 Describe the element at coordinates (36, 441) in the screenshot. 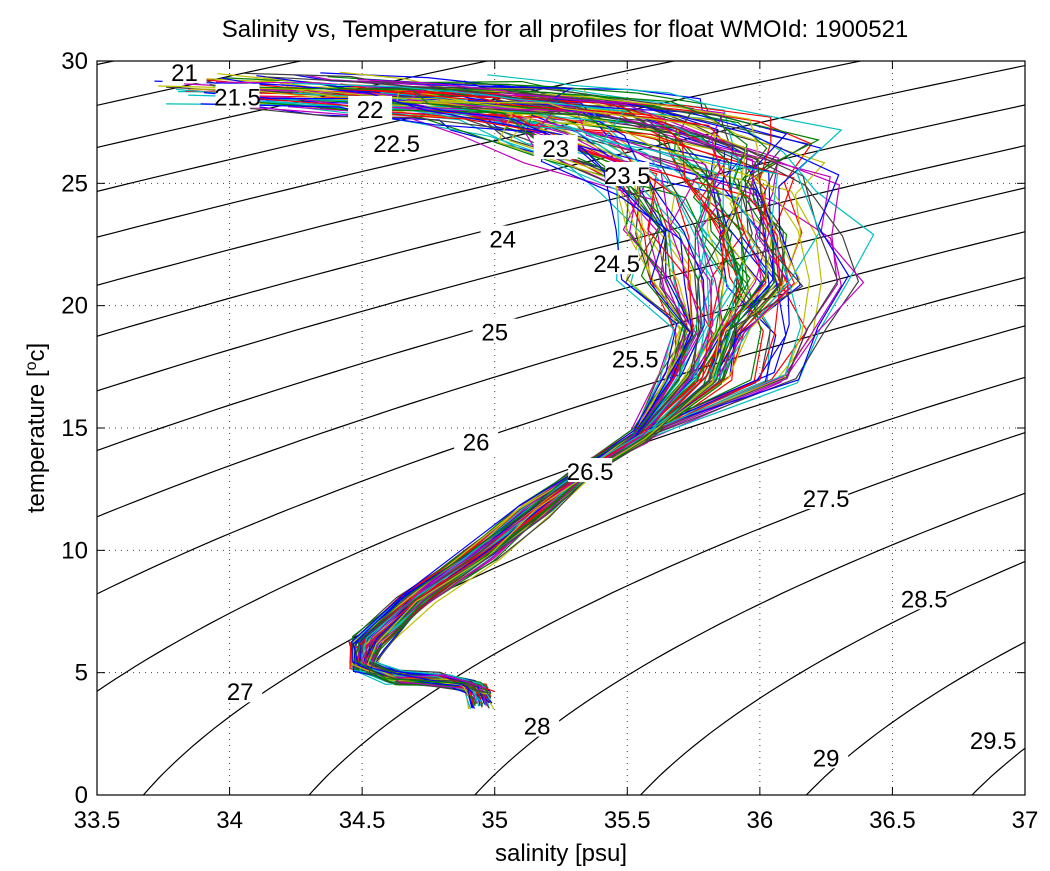

I see `y-axis-label-prefix: temperature [` at that location.